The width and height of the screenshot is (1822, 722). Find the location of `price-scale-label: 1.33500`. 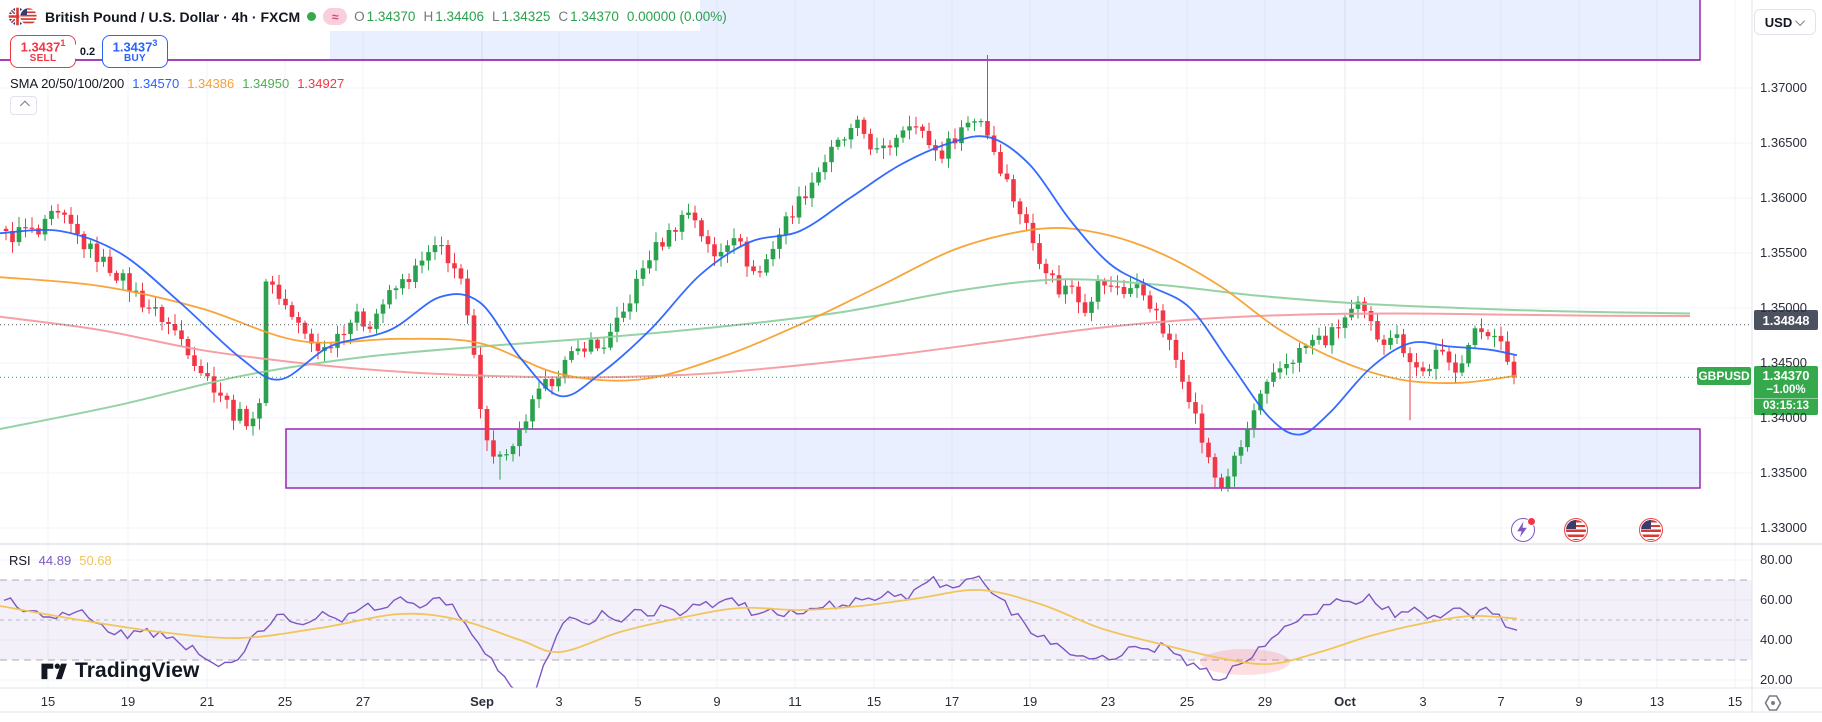

price-scale-label: 1.33500 is located at coordinates (1783, 472).